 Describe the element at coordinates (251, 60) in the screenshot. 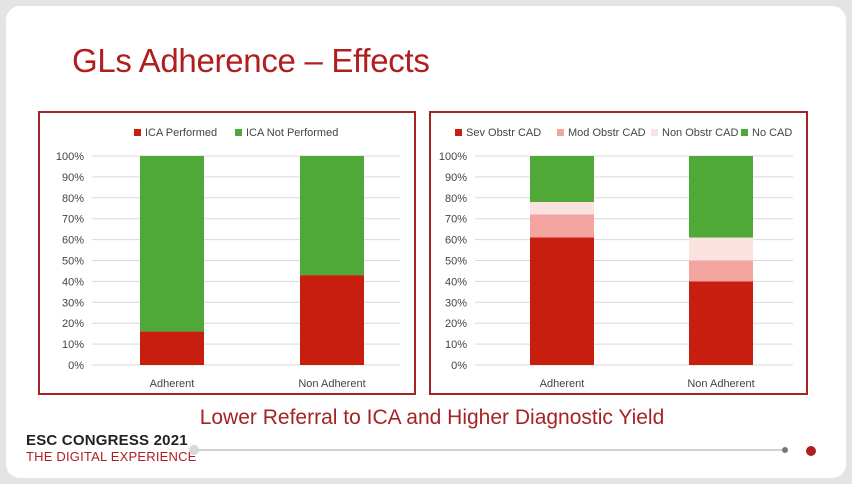

I see `slide-title: GLs Adherence – Effects` at that location.